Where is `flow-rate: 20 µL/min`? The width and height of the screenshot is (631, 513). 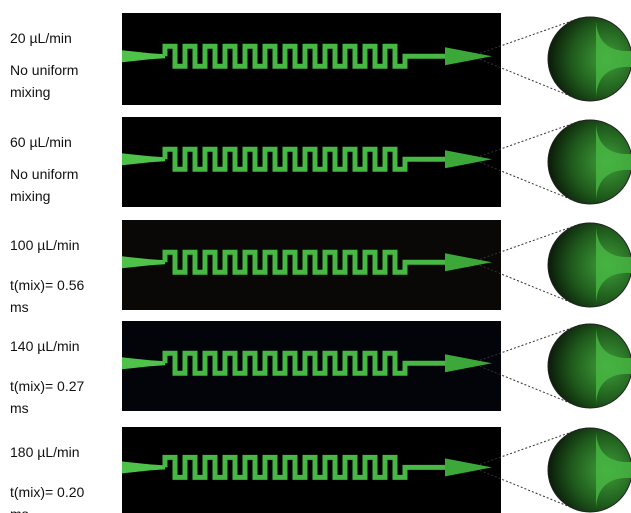 flow-rate: 20 µL/min is located at coordinates (41, 38).